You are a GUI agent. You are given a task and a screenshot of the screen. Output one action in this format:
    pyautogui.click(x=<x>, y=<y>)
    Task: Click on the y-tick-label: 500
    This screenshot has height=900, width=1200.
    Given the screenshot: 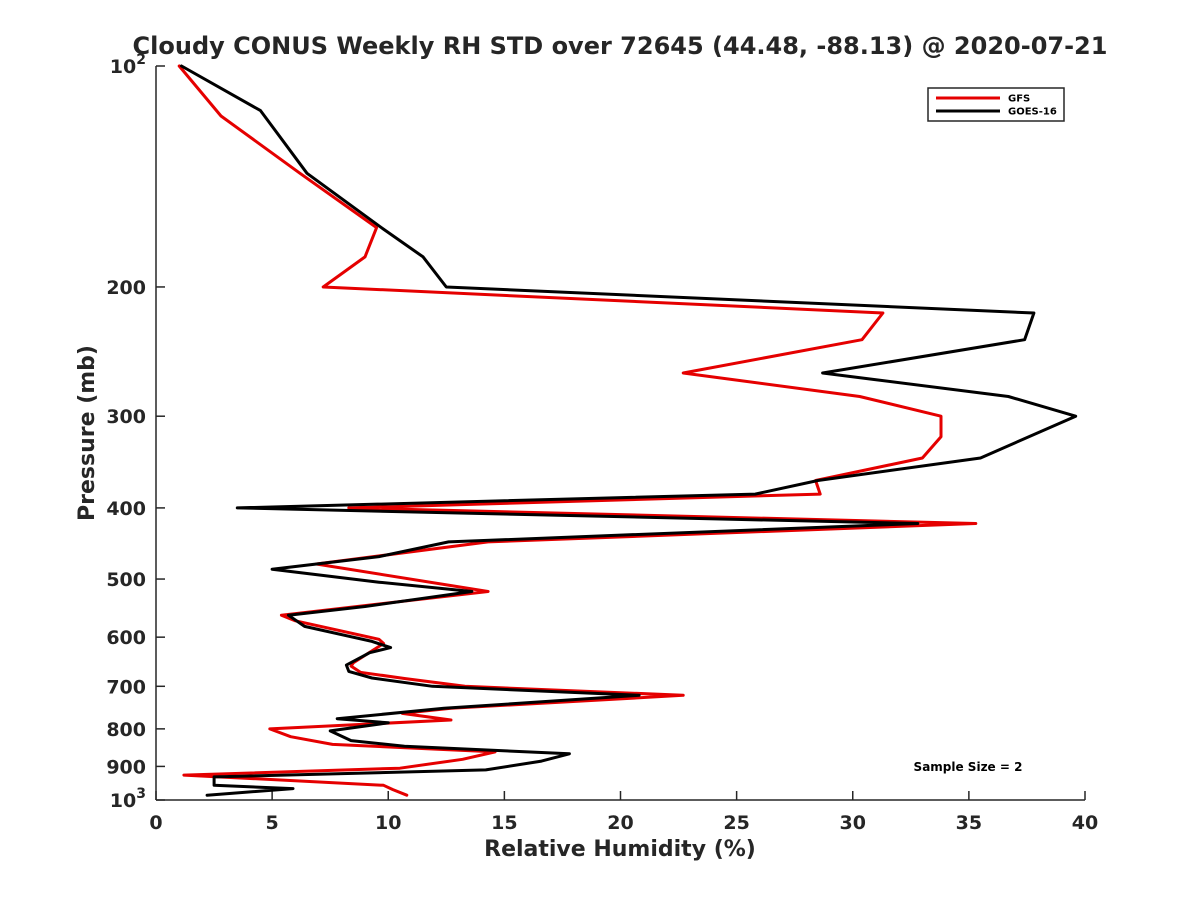 What is the action you would take?
    pyautogui.click(x=126, y=580)
    